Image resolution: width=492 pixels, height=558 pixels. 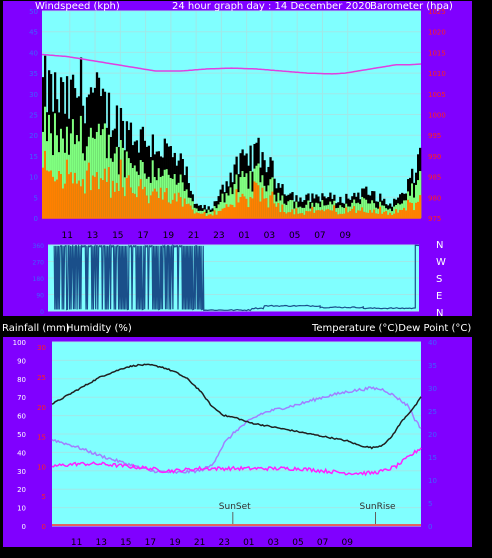 I want to click on humidity-tick-label: 30, so click(x=21, y=472).